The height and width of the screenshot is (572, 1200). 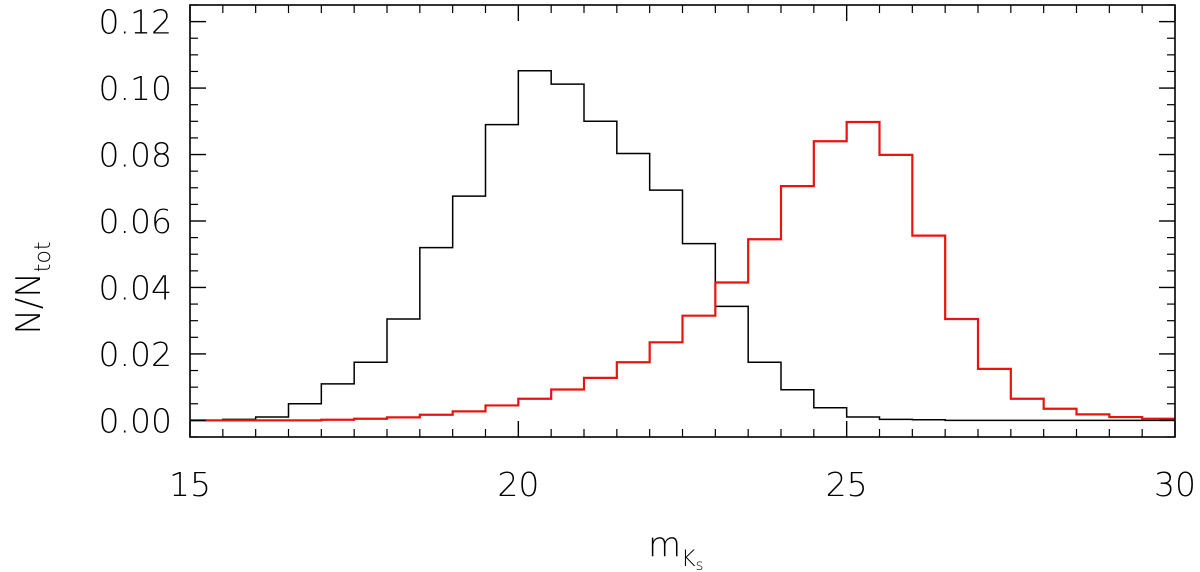 I want to click on y-tick-label: 0.00, so click(x=135, y=420).